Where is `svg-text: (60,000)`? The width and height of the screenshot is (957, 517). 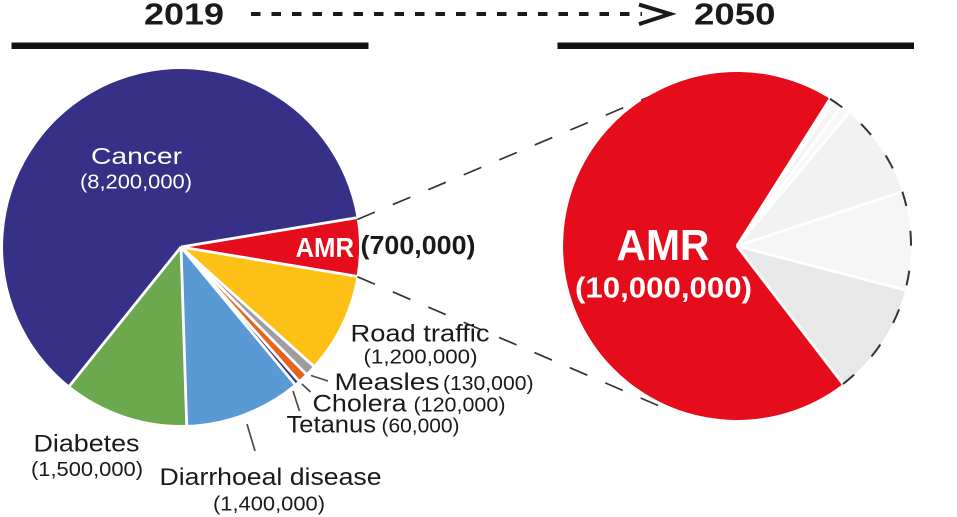
svg-text: (60,000) is located at coordinates (421, 427).